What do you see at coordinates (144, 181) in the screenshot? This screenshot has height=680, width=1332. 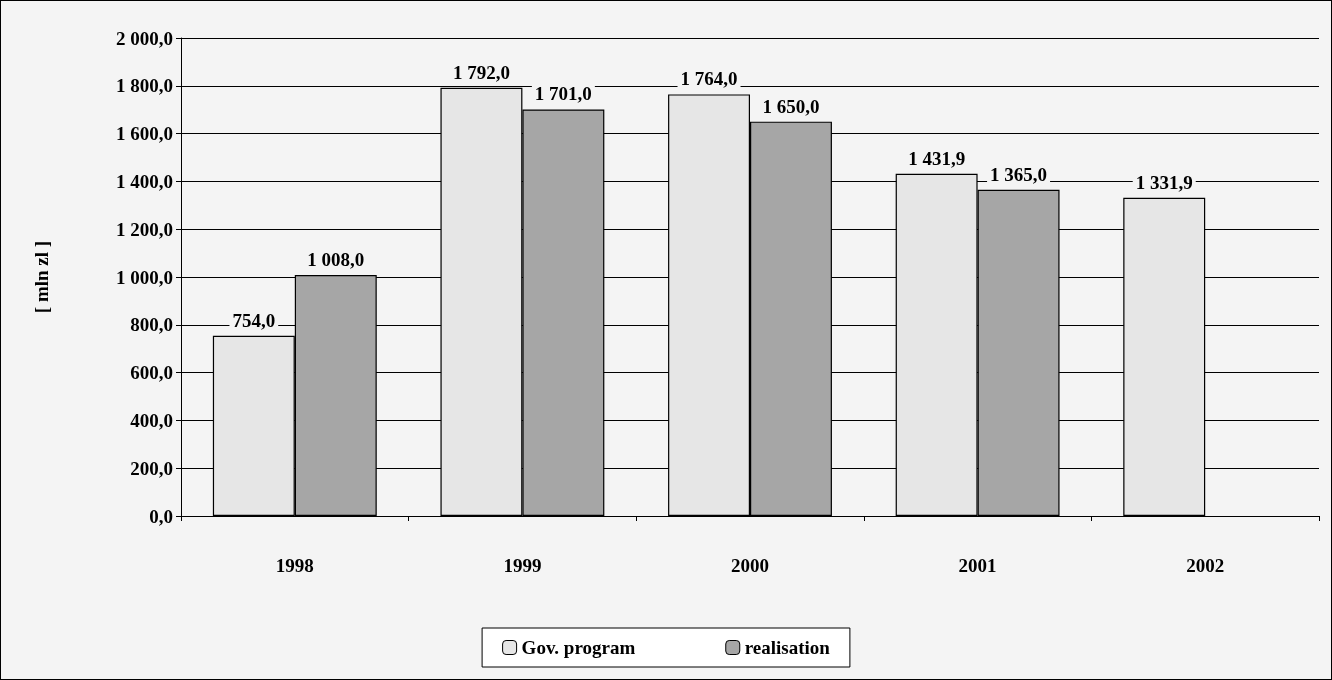 I see `y-tick-label: 1 400,0` at bounding box center [144, 181].